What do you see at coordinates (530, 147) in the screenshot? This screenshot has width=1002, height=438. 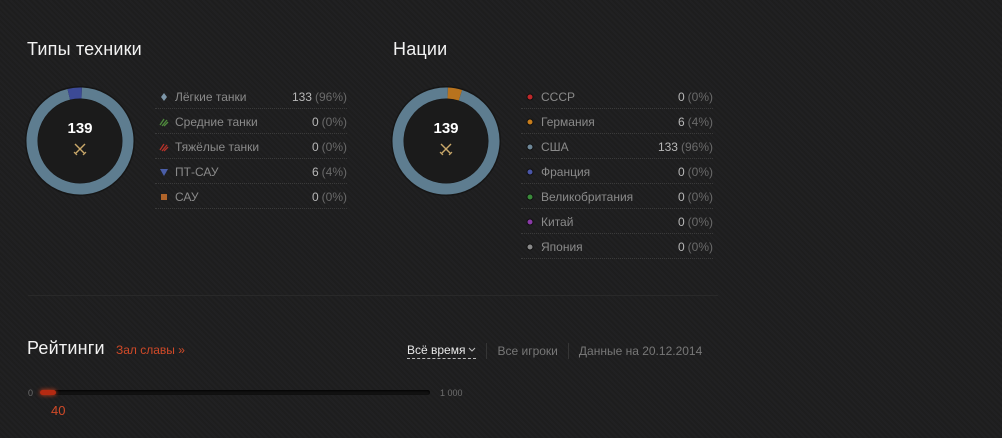 I see `usa-dot-icon` at bounding box center [530, 147].